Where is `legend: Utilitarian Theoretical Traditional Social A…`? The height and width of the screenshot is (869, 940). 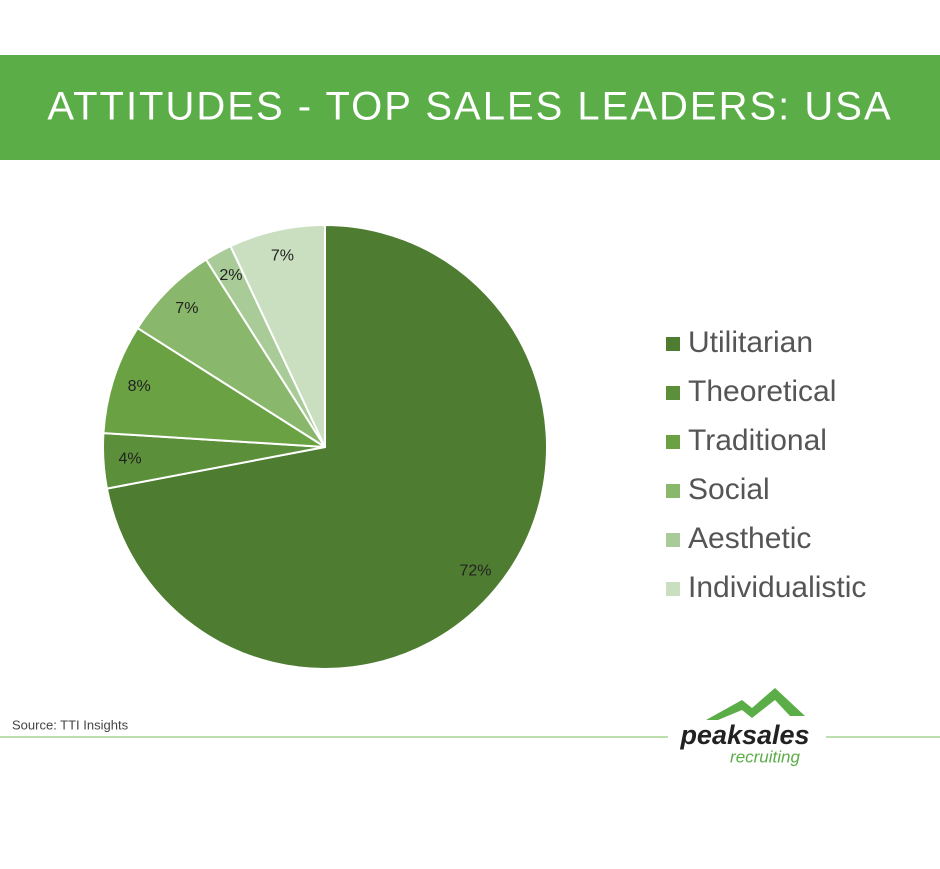
legend: Utilitarian Theoretical Traditional Social A… is located at coordinates (766, 465).